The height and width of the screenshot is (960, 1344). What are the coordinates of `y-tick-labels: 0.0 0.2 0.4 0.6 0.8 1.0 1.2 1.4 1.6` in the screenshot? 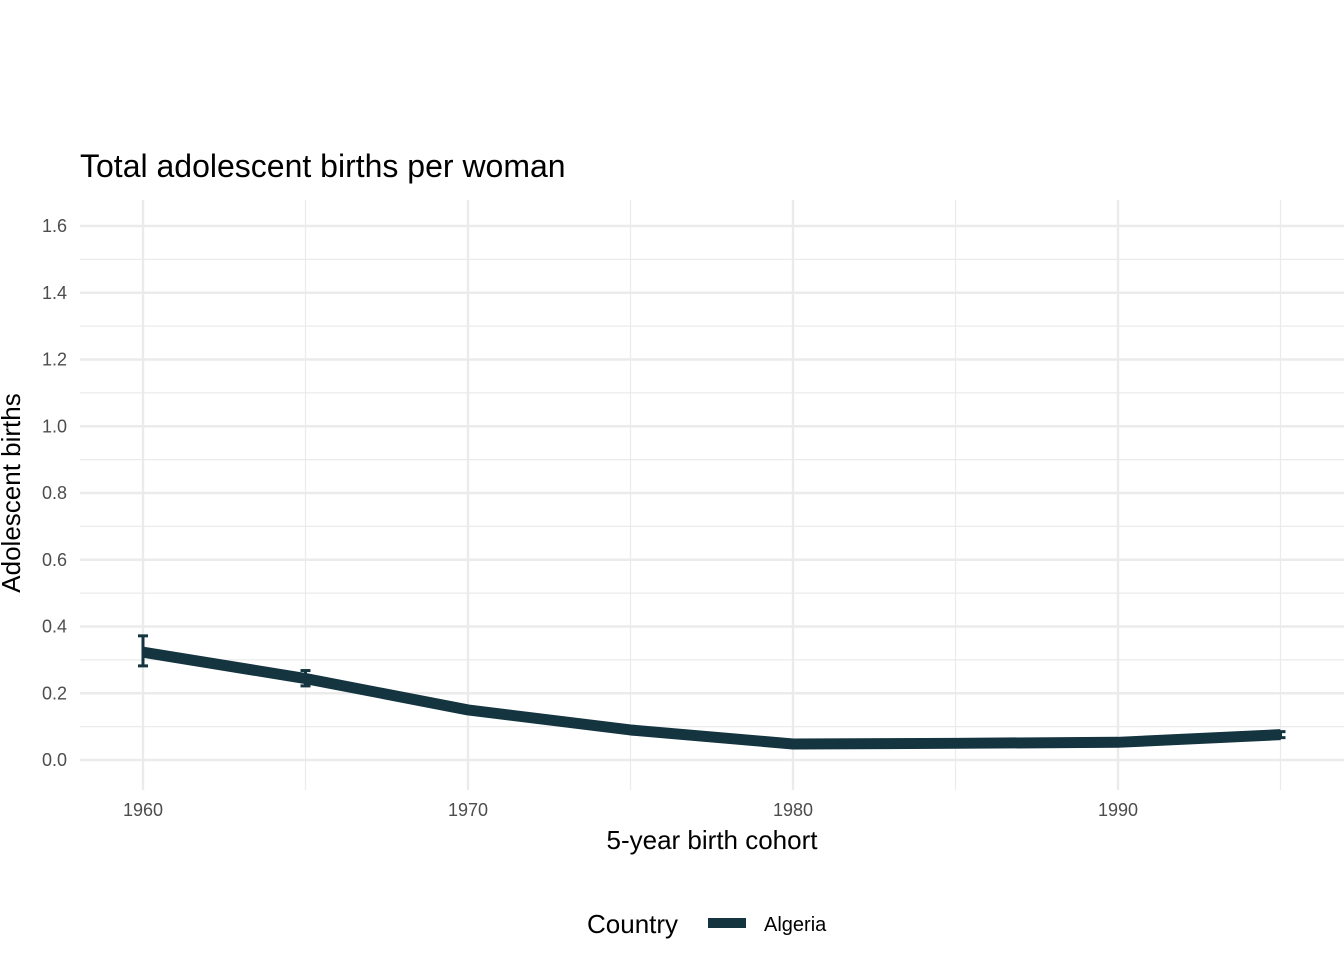 It's located at (54, 493).